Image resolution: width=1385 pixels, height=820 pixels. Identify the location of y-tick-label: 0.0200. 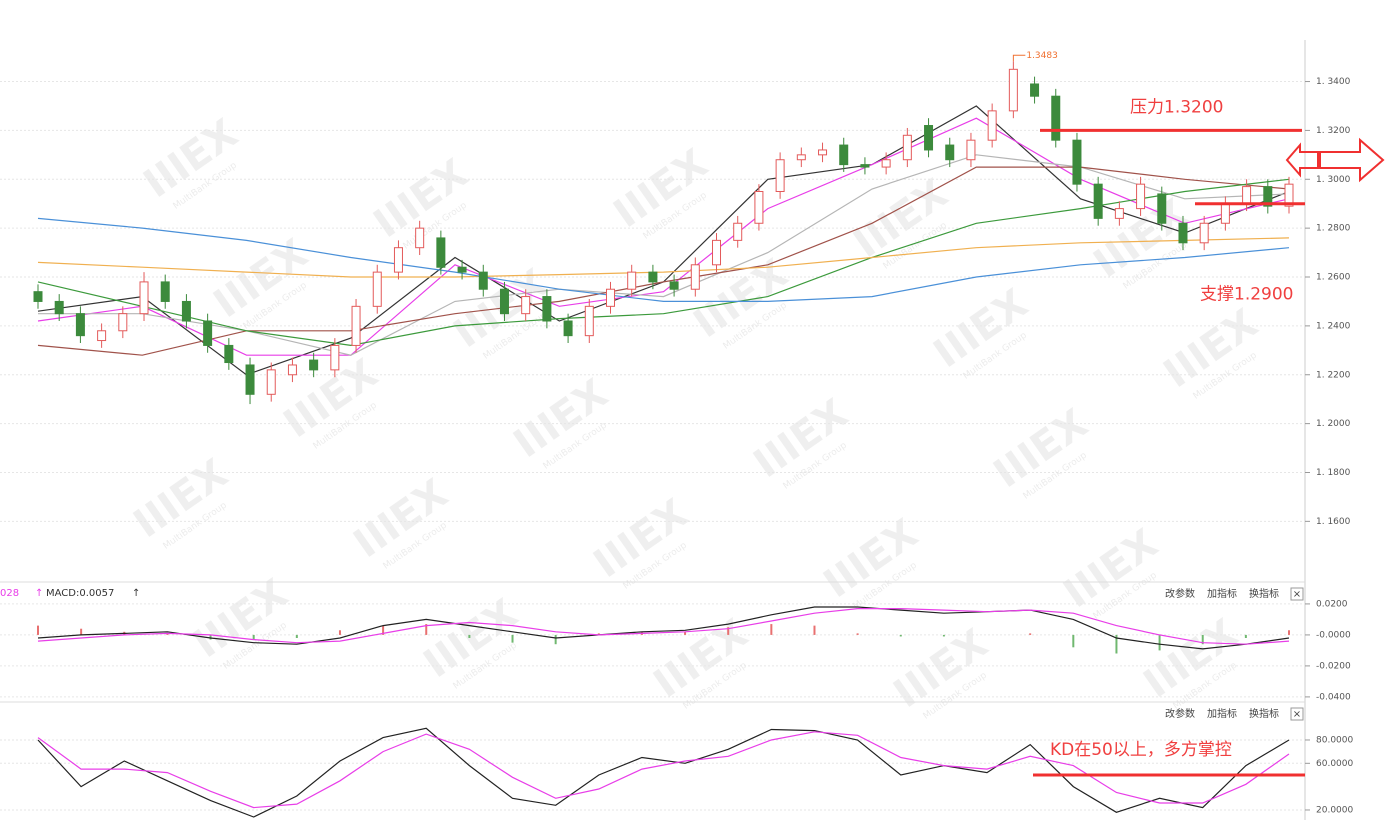
(1332, 604).